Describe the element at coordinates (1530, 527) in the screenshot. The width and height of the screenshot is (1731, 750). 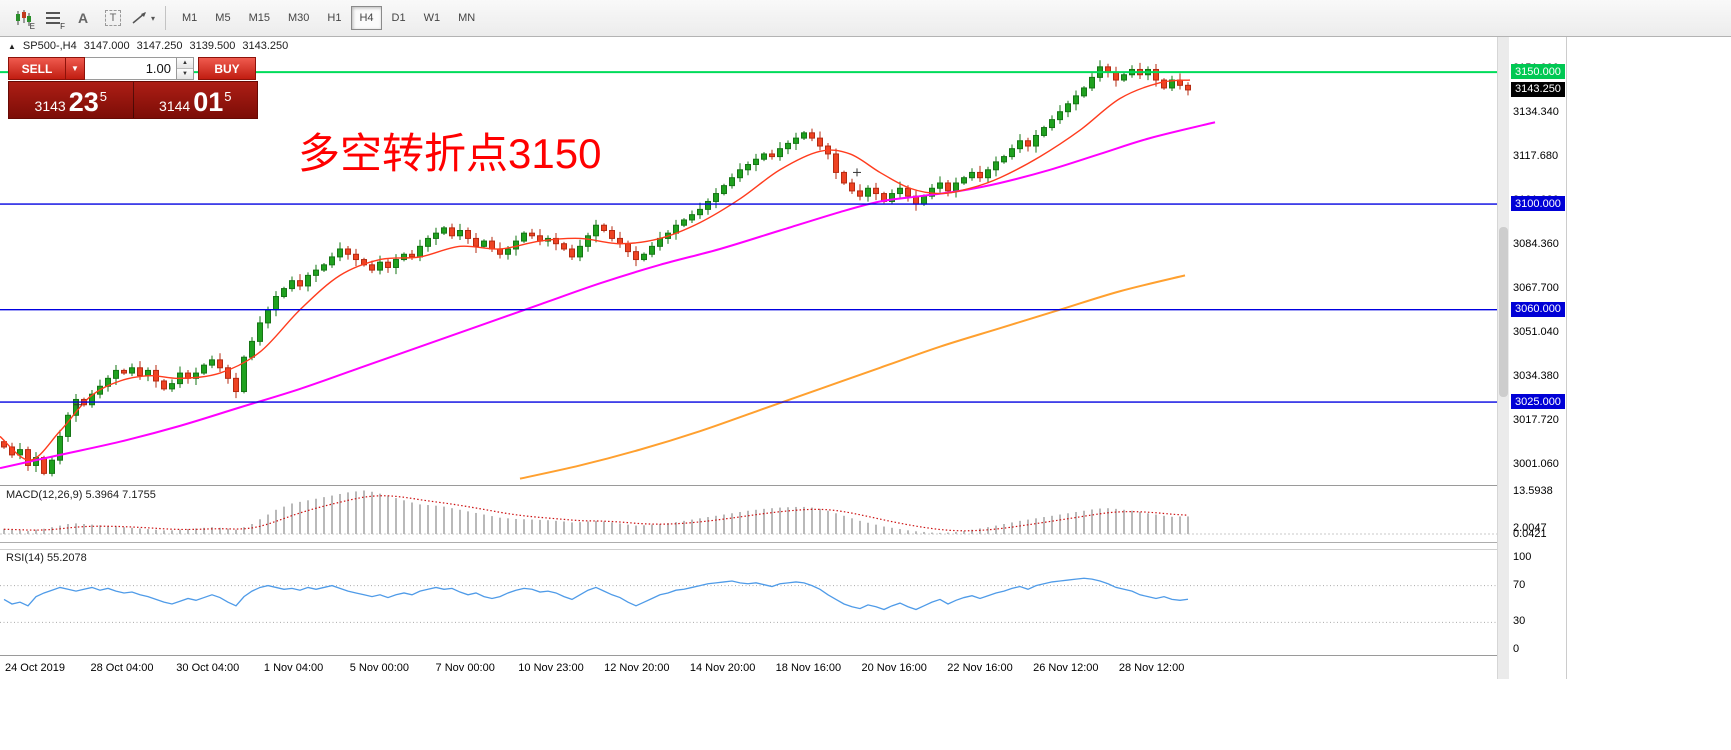
I see `macd-axis-label: 2.0047` at that location.